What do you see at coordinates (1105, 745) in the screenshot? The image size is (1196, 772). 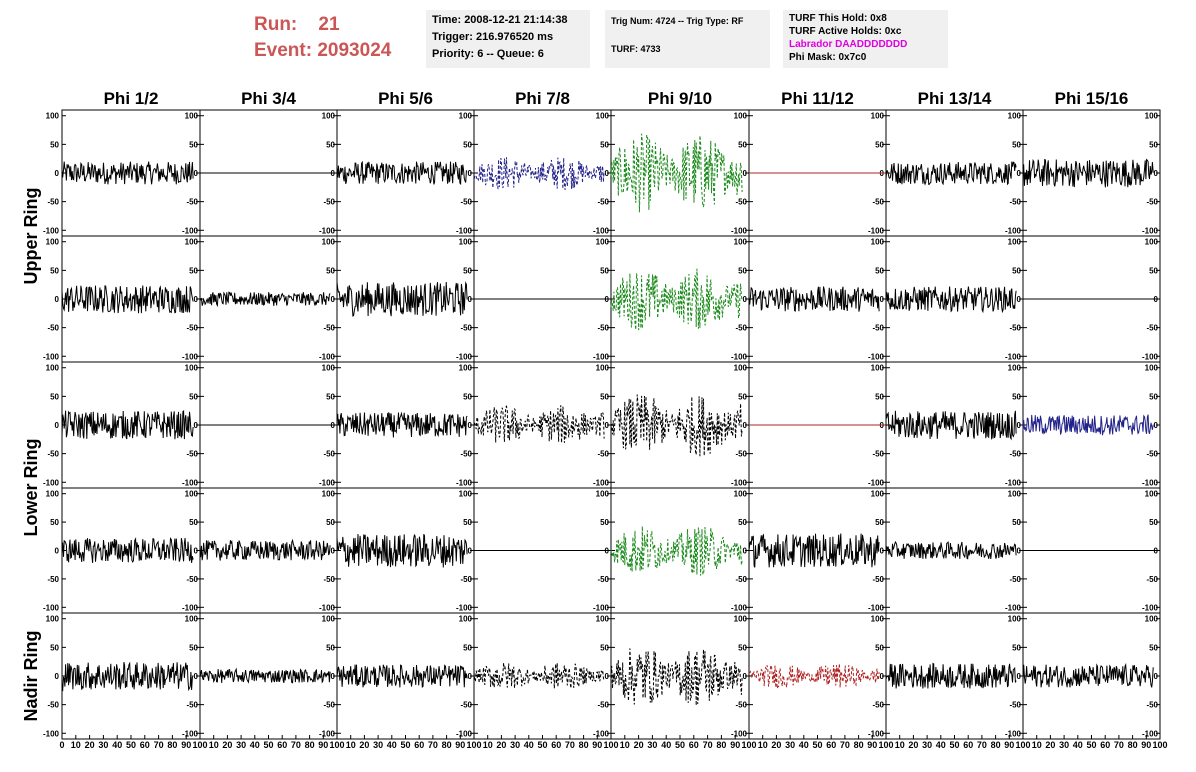 I see `x-tick-label: 60` at bounding box center [1105, 745].